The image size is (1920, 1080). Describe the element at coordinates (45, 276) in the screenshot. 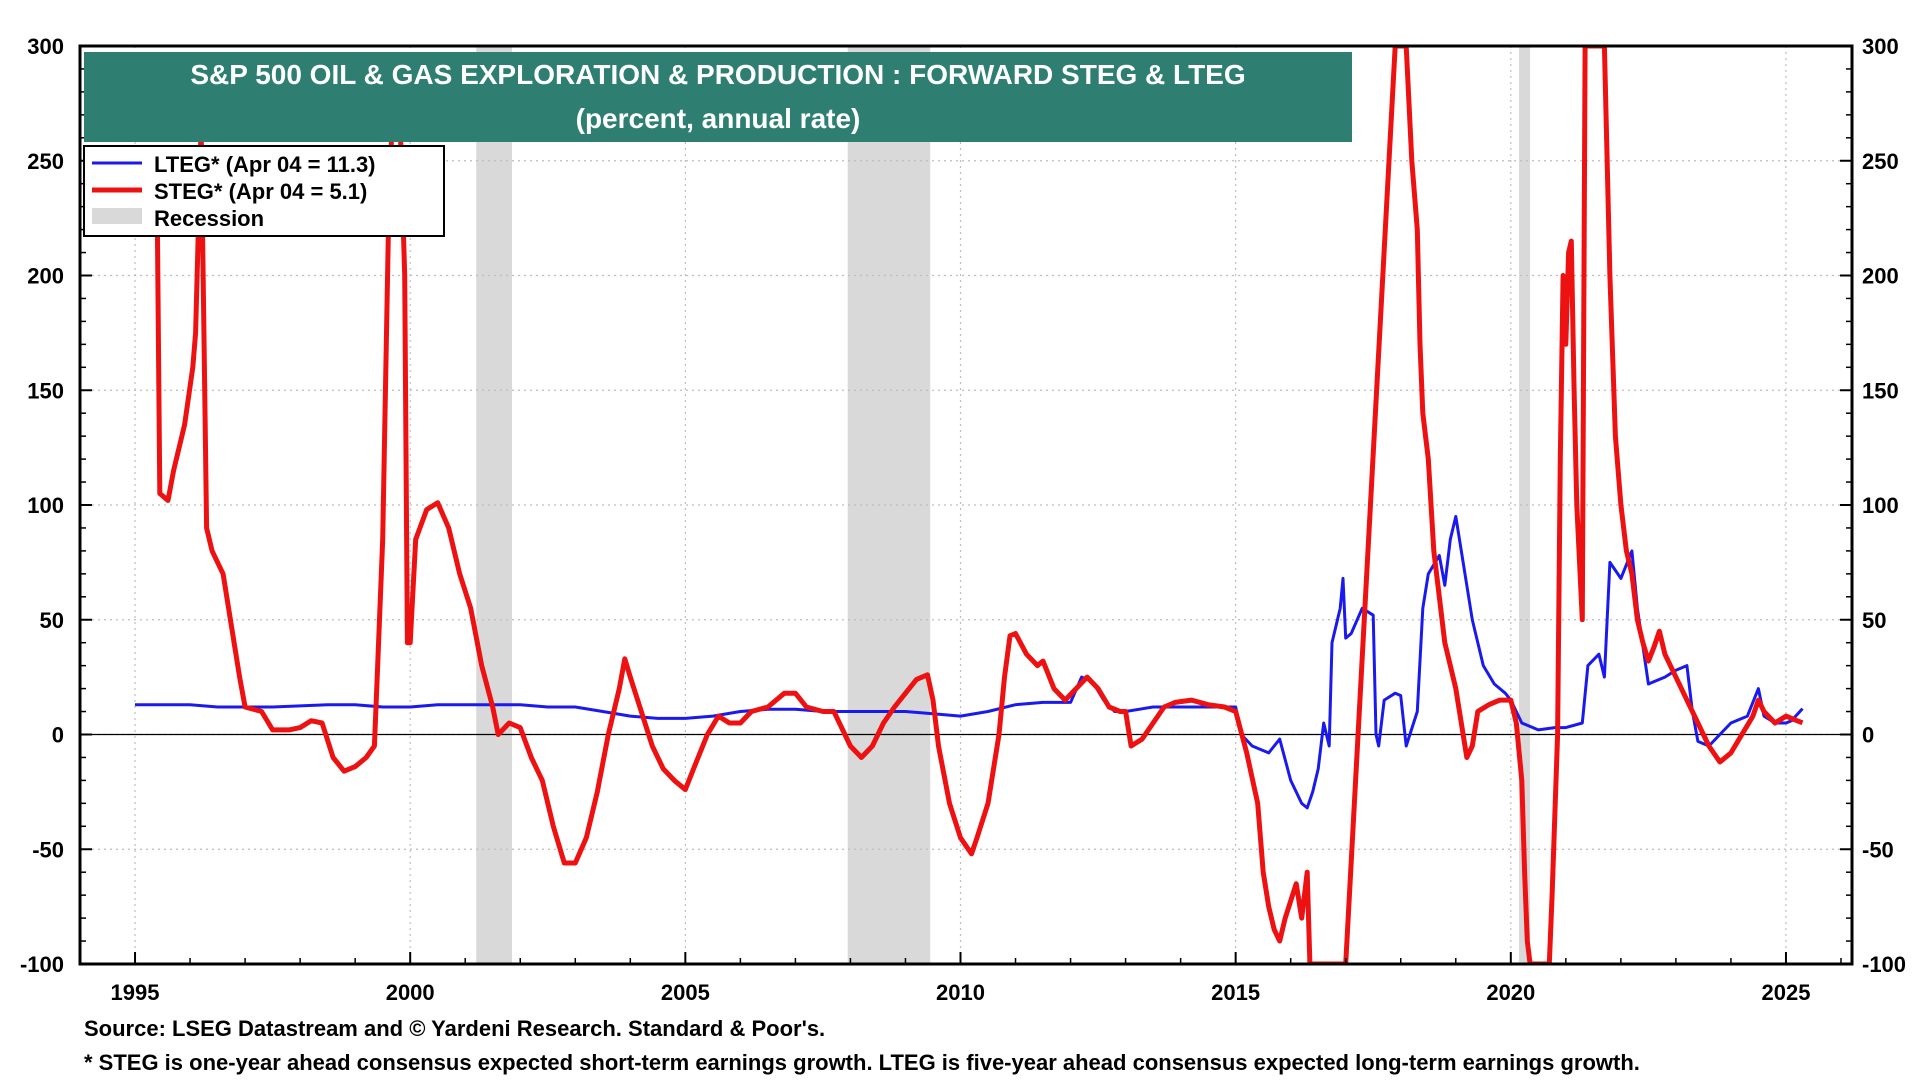

I see `y-tick-label-left: 200` at that location.